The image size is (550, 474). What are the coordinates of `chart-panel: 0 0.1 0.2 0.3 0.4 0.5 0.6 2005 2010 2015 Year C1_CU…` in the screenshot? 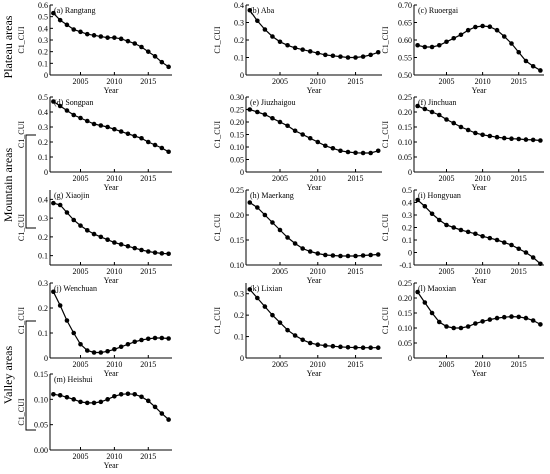 It's located at (94, 48).